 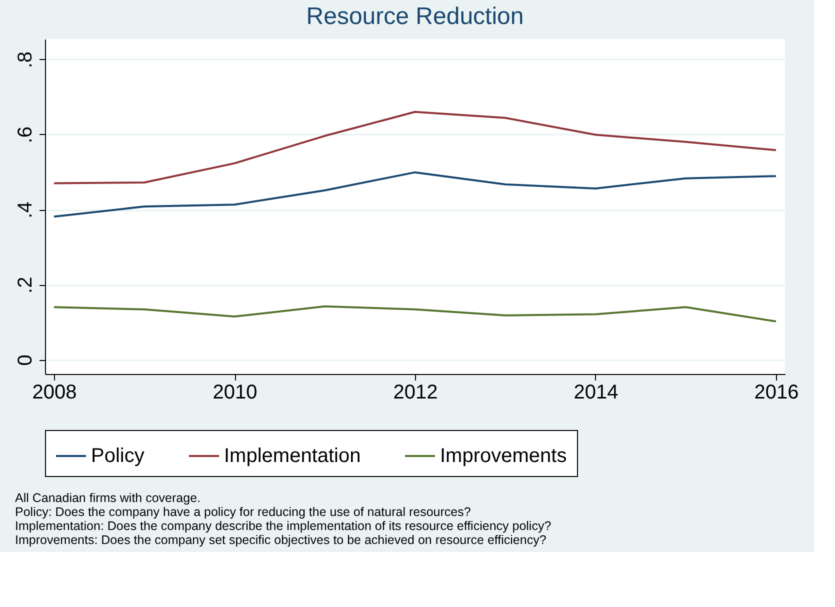 I want to click on y-tick-label: .4, so click(x=25, y=210).